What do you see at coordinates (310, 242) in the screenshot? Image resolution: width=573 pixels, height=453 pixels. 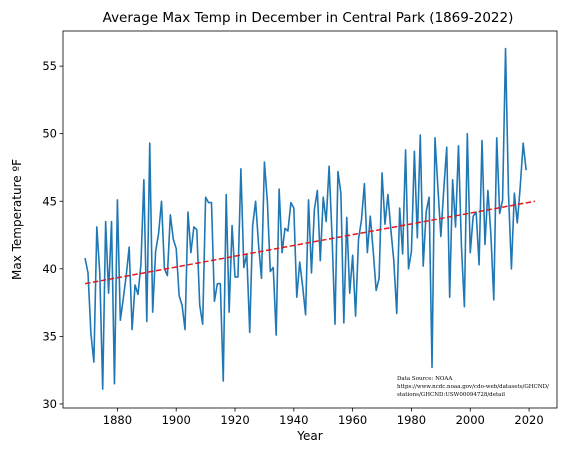 I see `trend-line` at bounding box center [310, 242].